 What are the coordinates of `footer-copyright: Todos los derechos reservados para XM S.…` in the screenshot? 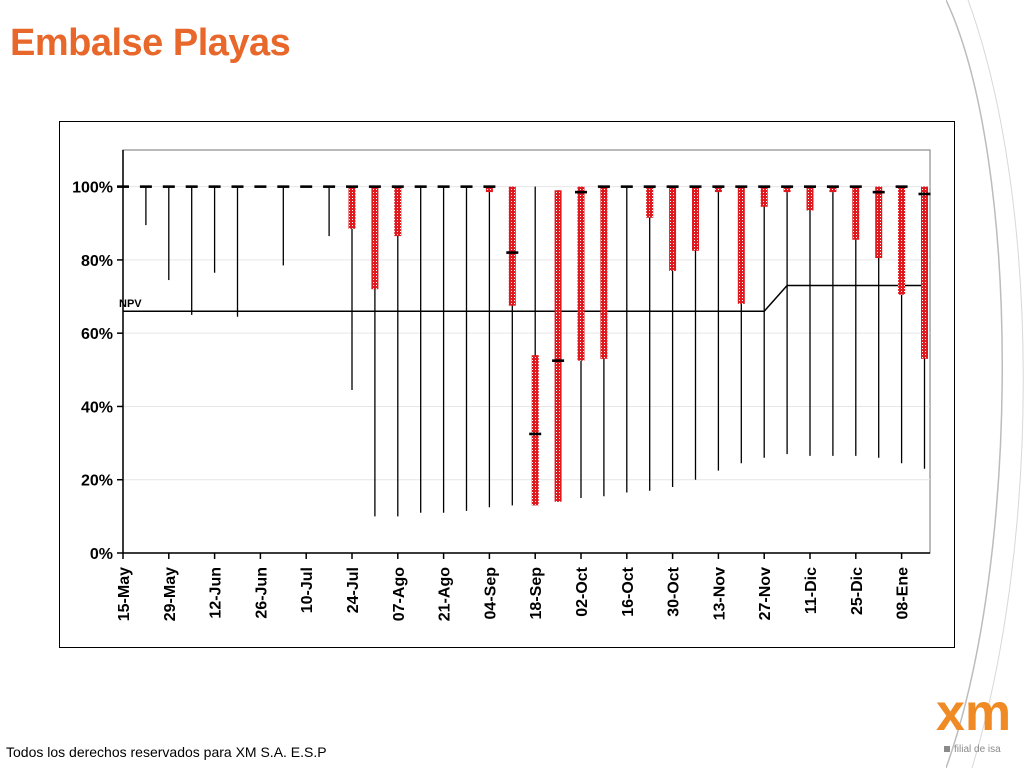 It's located at (166, 752).